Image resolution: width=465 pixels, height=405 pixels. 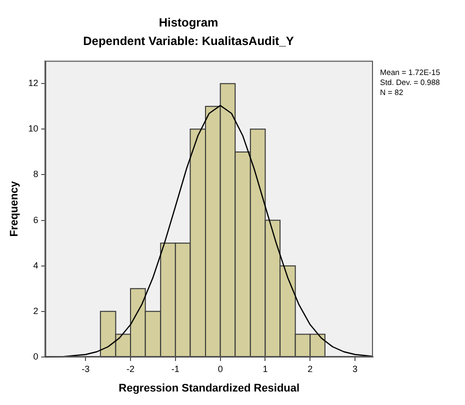 I want to click on y-tick-label: 10, so click(x=33, y=129).